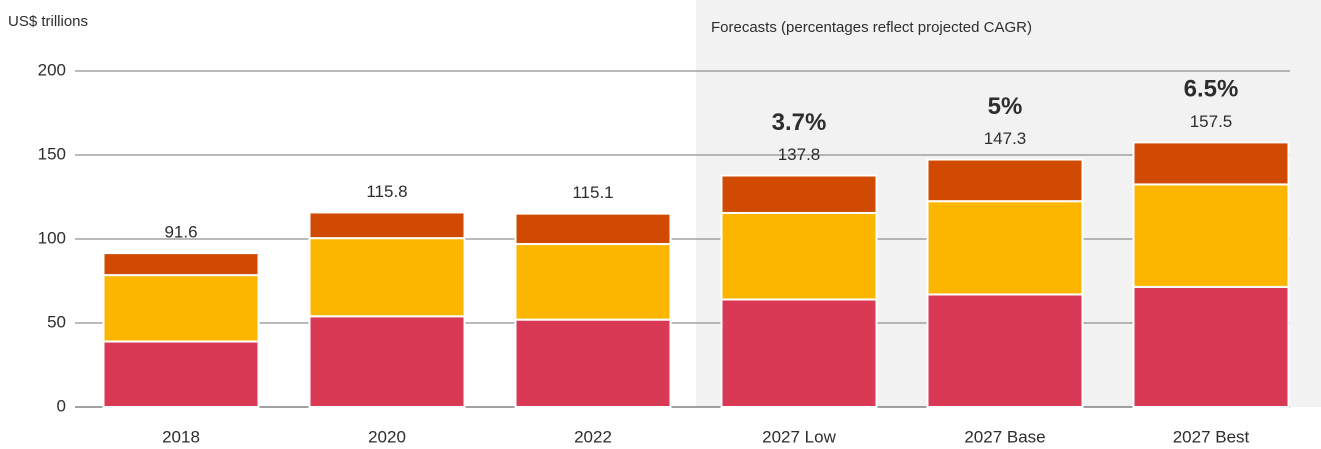 This screenshot has width=1321, height=449. Describe the element at coordinates (1005, 138) in the screenshot. I see `total-label: 147.3` at that location.